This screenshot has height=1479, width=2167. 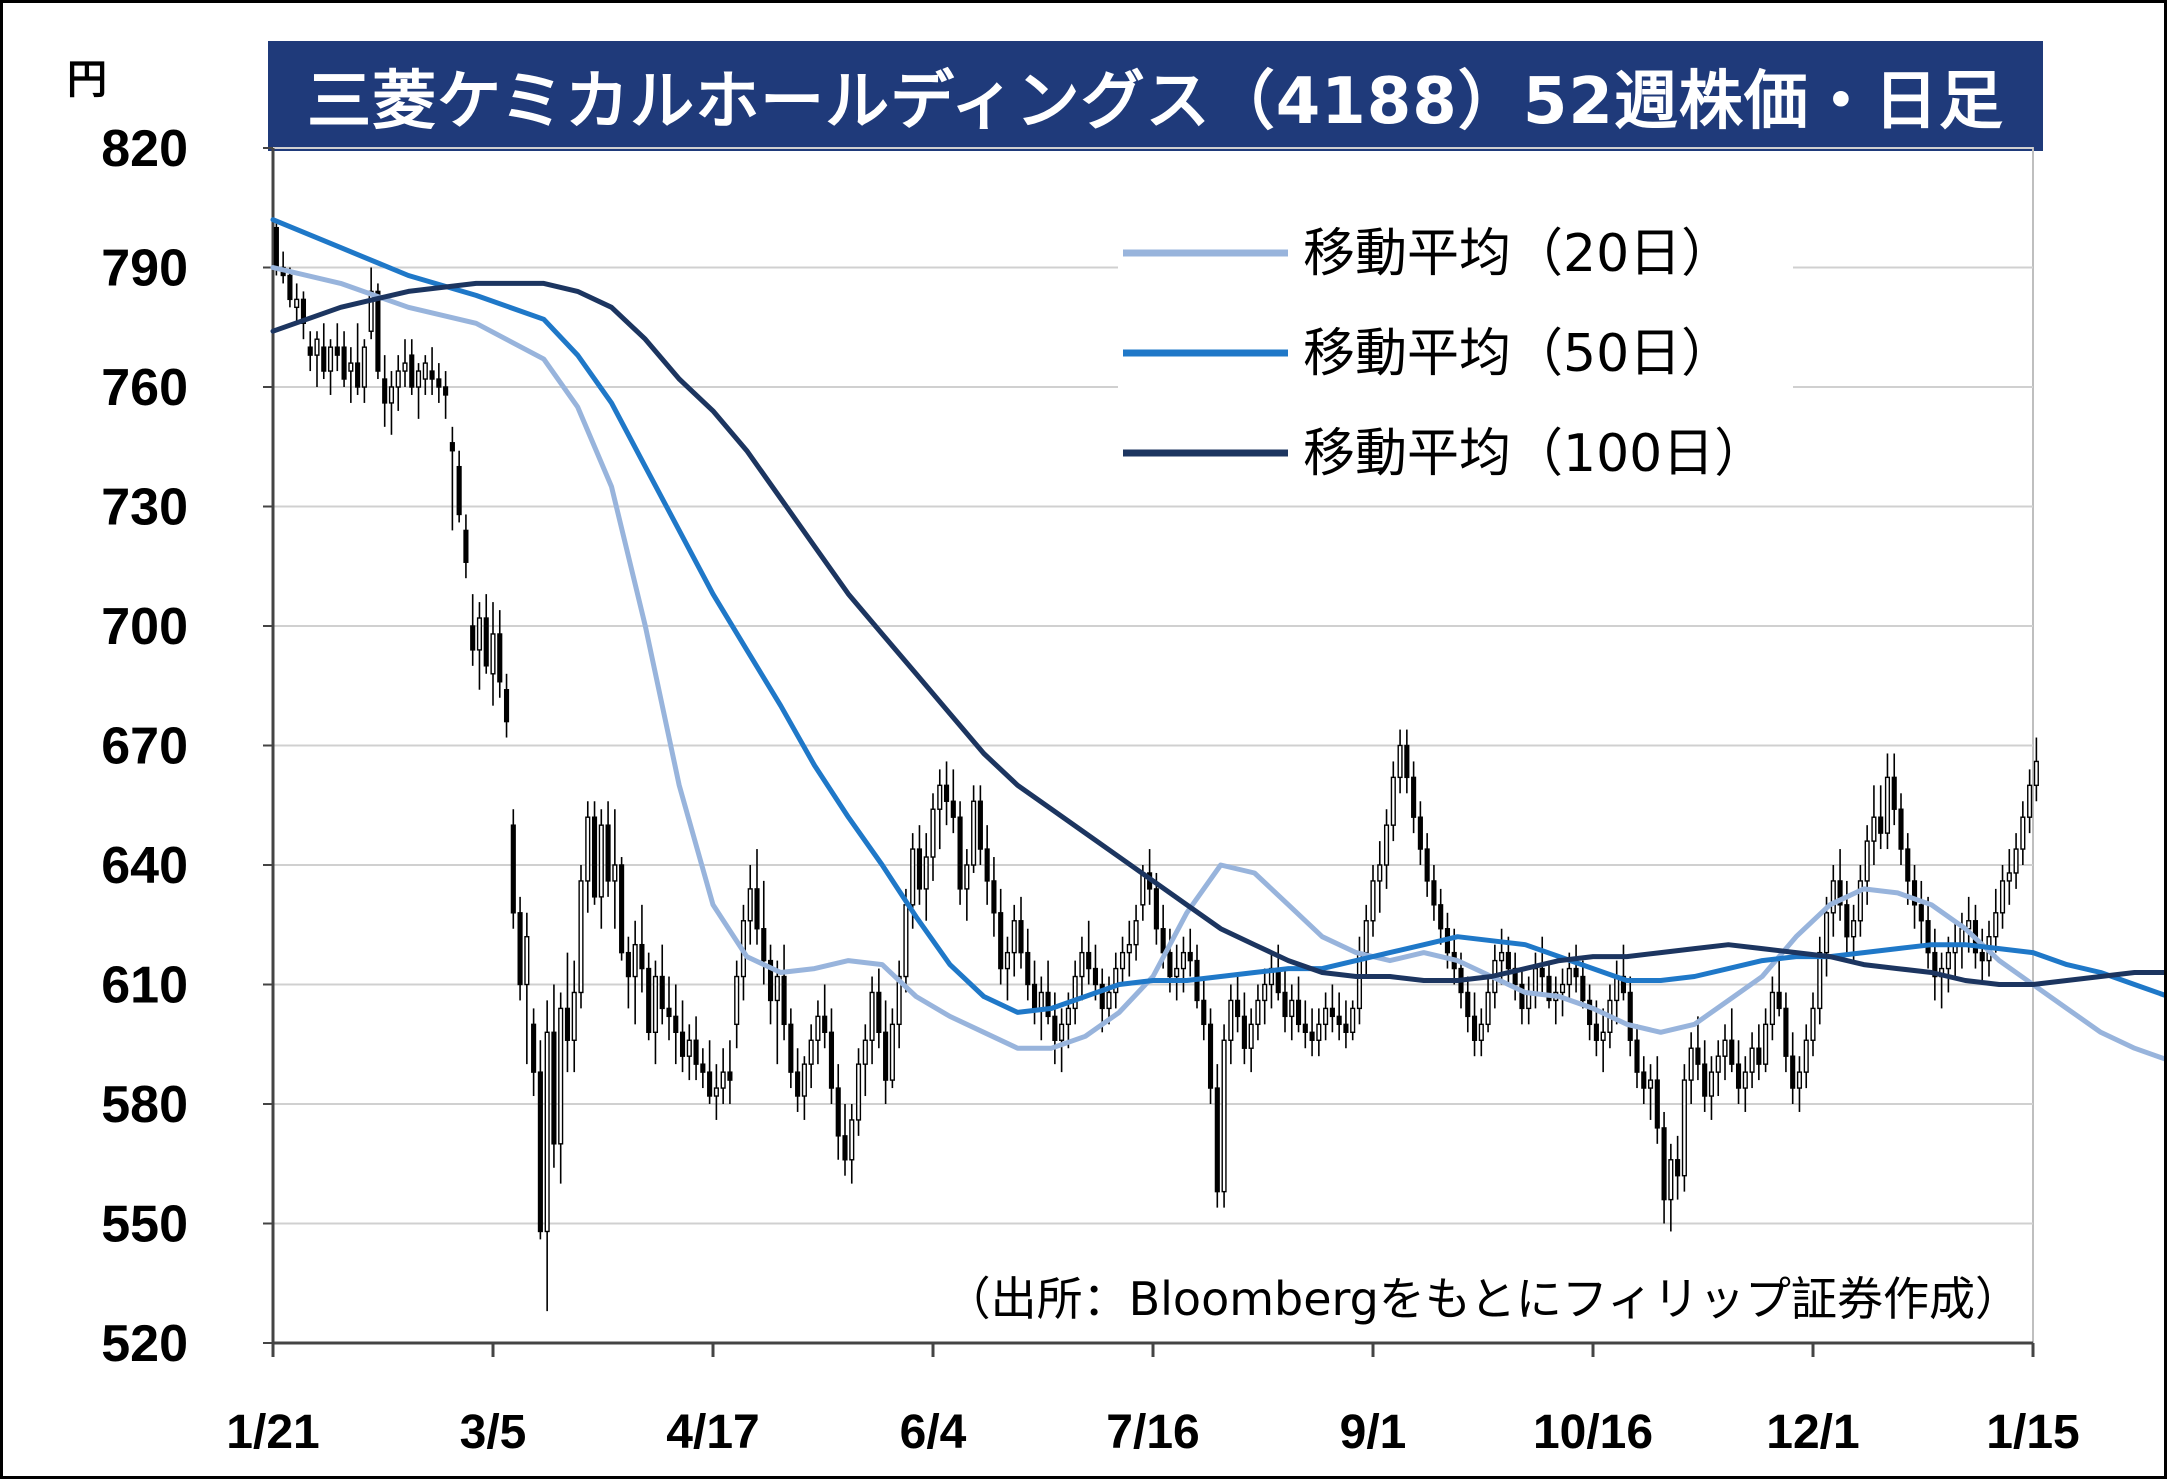 I want to click on y-unit-label: 円, so click(x=87, y=80).